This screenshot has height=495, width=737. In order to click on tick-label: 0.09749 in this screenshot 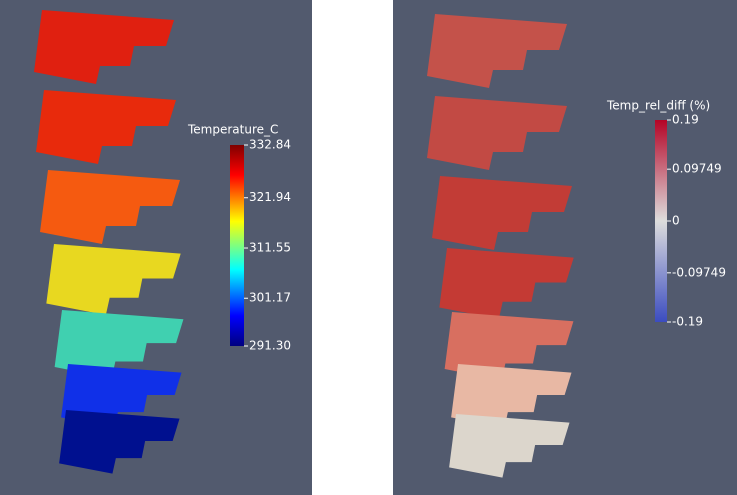, I will do `click(697, 169)`.